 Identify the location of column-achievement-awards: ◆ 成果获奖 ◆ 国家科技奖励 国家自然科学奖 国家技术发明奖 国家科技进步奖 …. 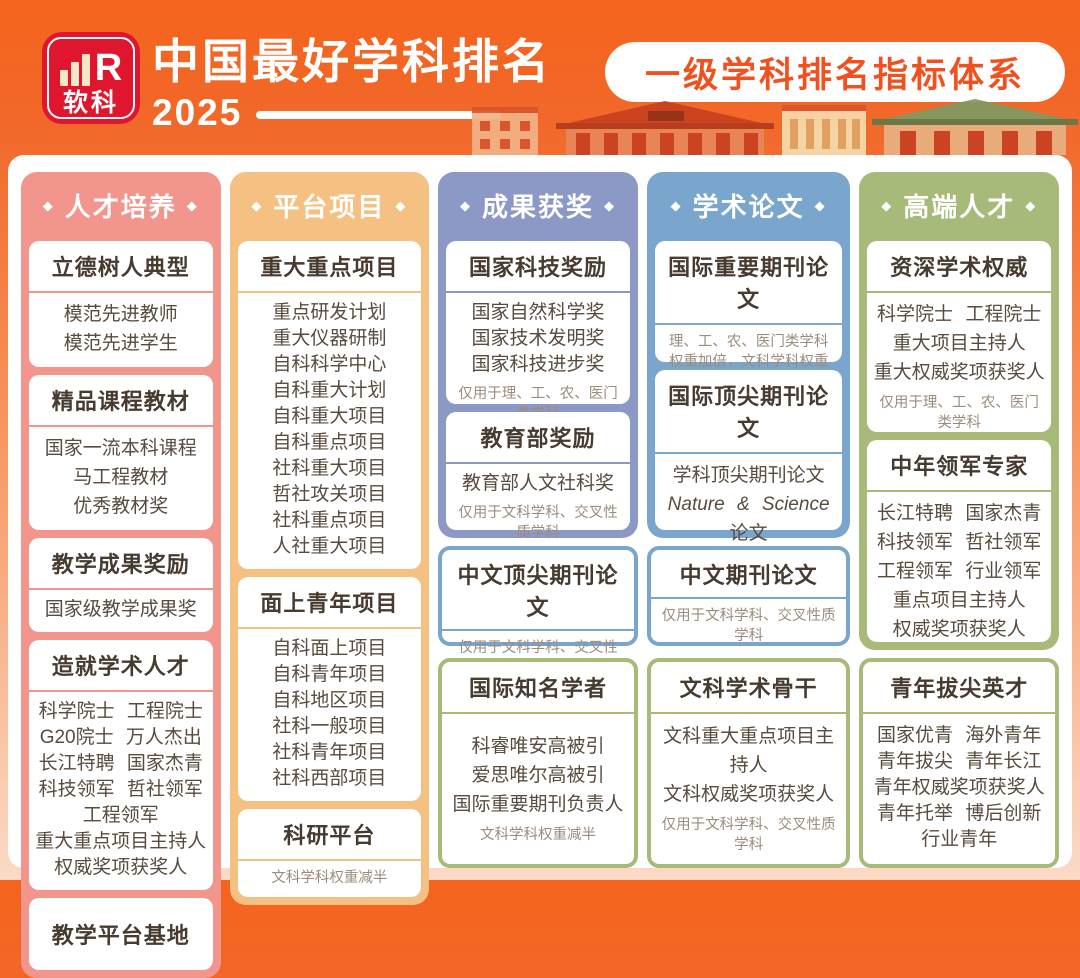
(538, 520).